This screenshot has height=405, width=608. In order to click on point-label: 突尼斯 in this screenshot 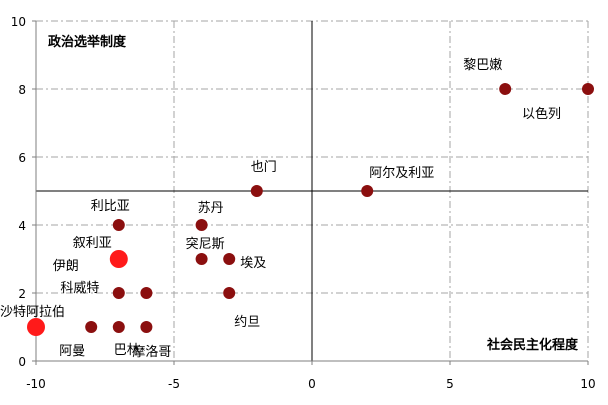, I will do `click(205, 244)`.